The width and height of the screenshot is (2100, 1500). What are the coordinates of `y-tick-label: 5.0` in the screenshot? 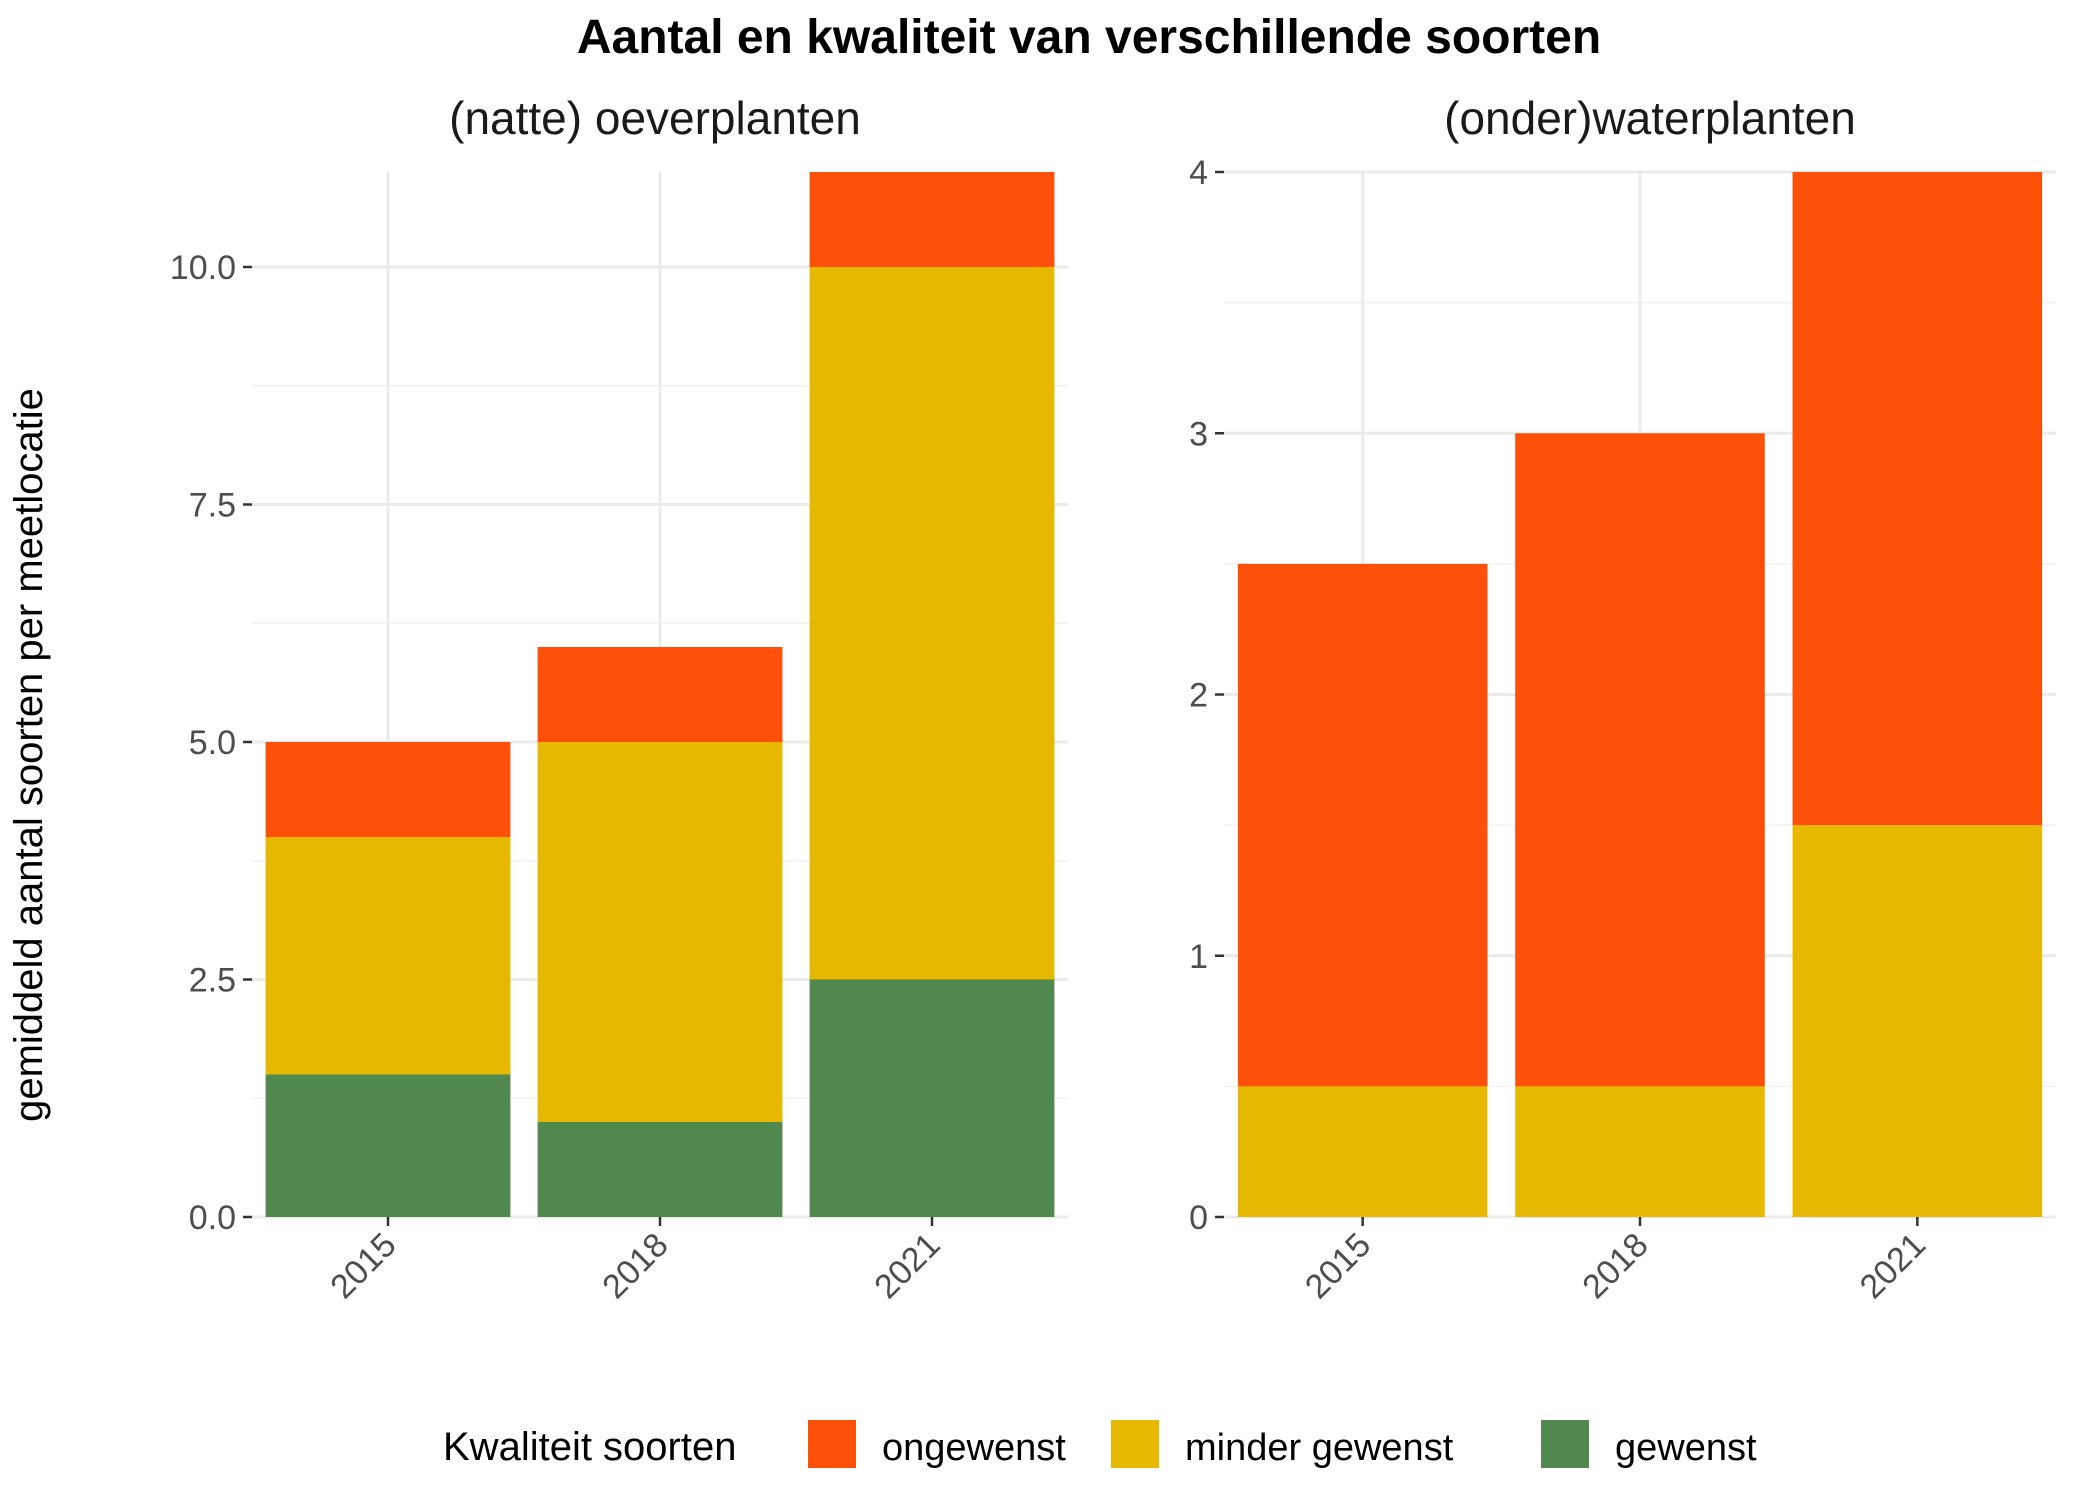 It's located at (212, 743).